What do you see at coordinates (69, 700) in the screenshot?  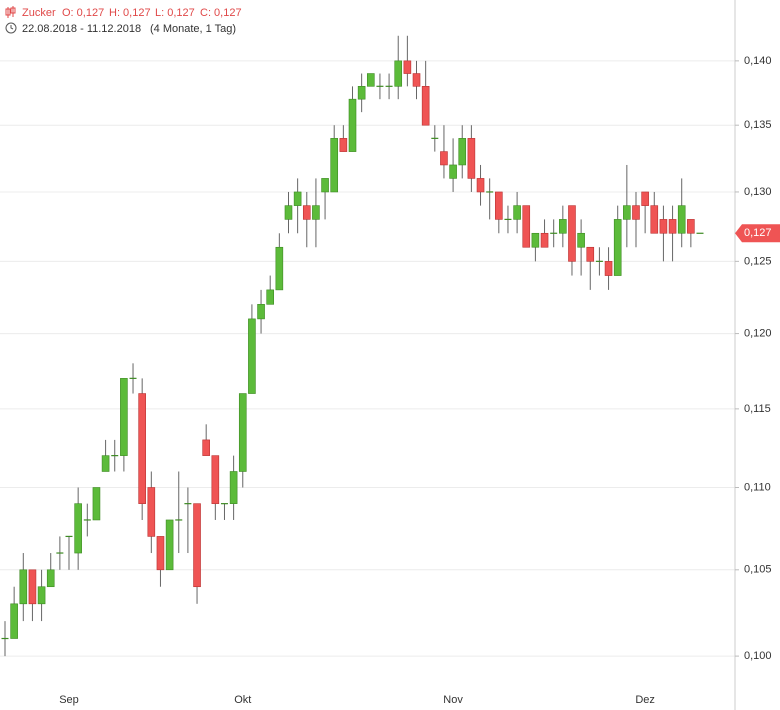 I see `x-tick-label: Sep` at bounding box center [69, 700].